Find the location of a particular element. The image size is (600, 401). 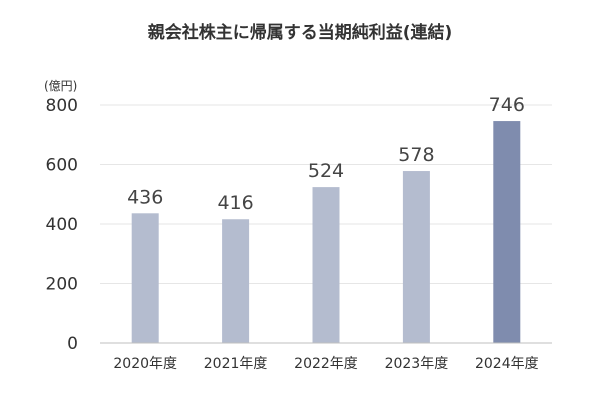

bar-2023年度 is located at coordinates (416, 257).